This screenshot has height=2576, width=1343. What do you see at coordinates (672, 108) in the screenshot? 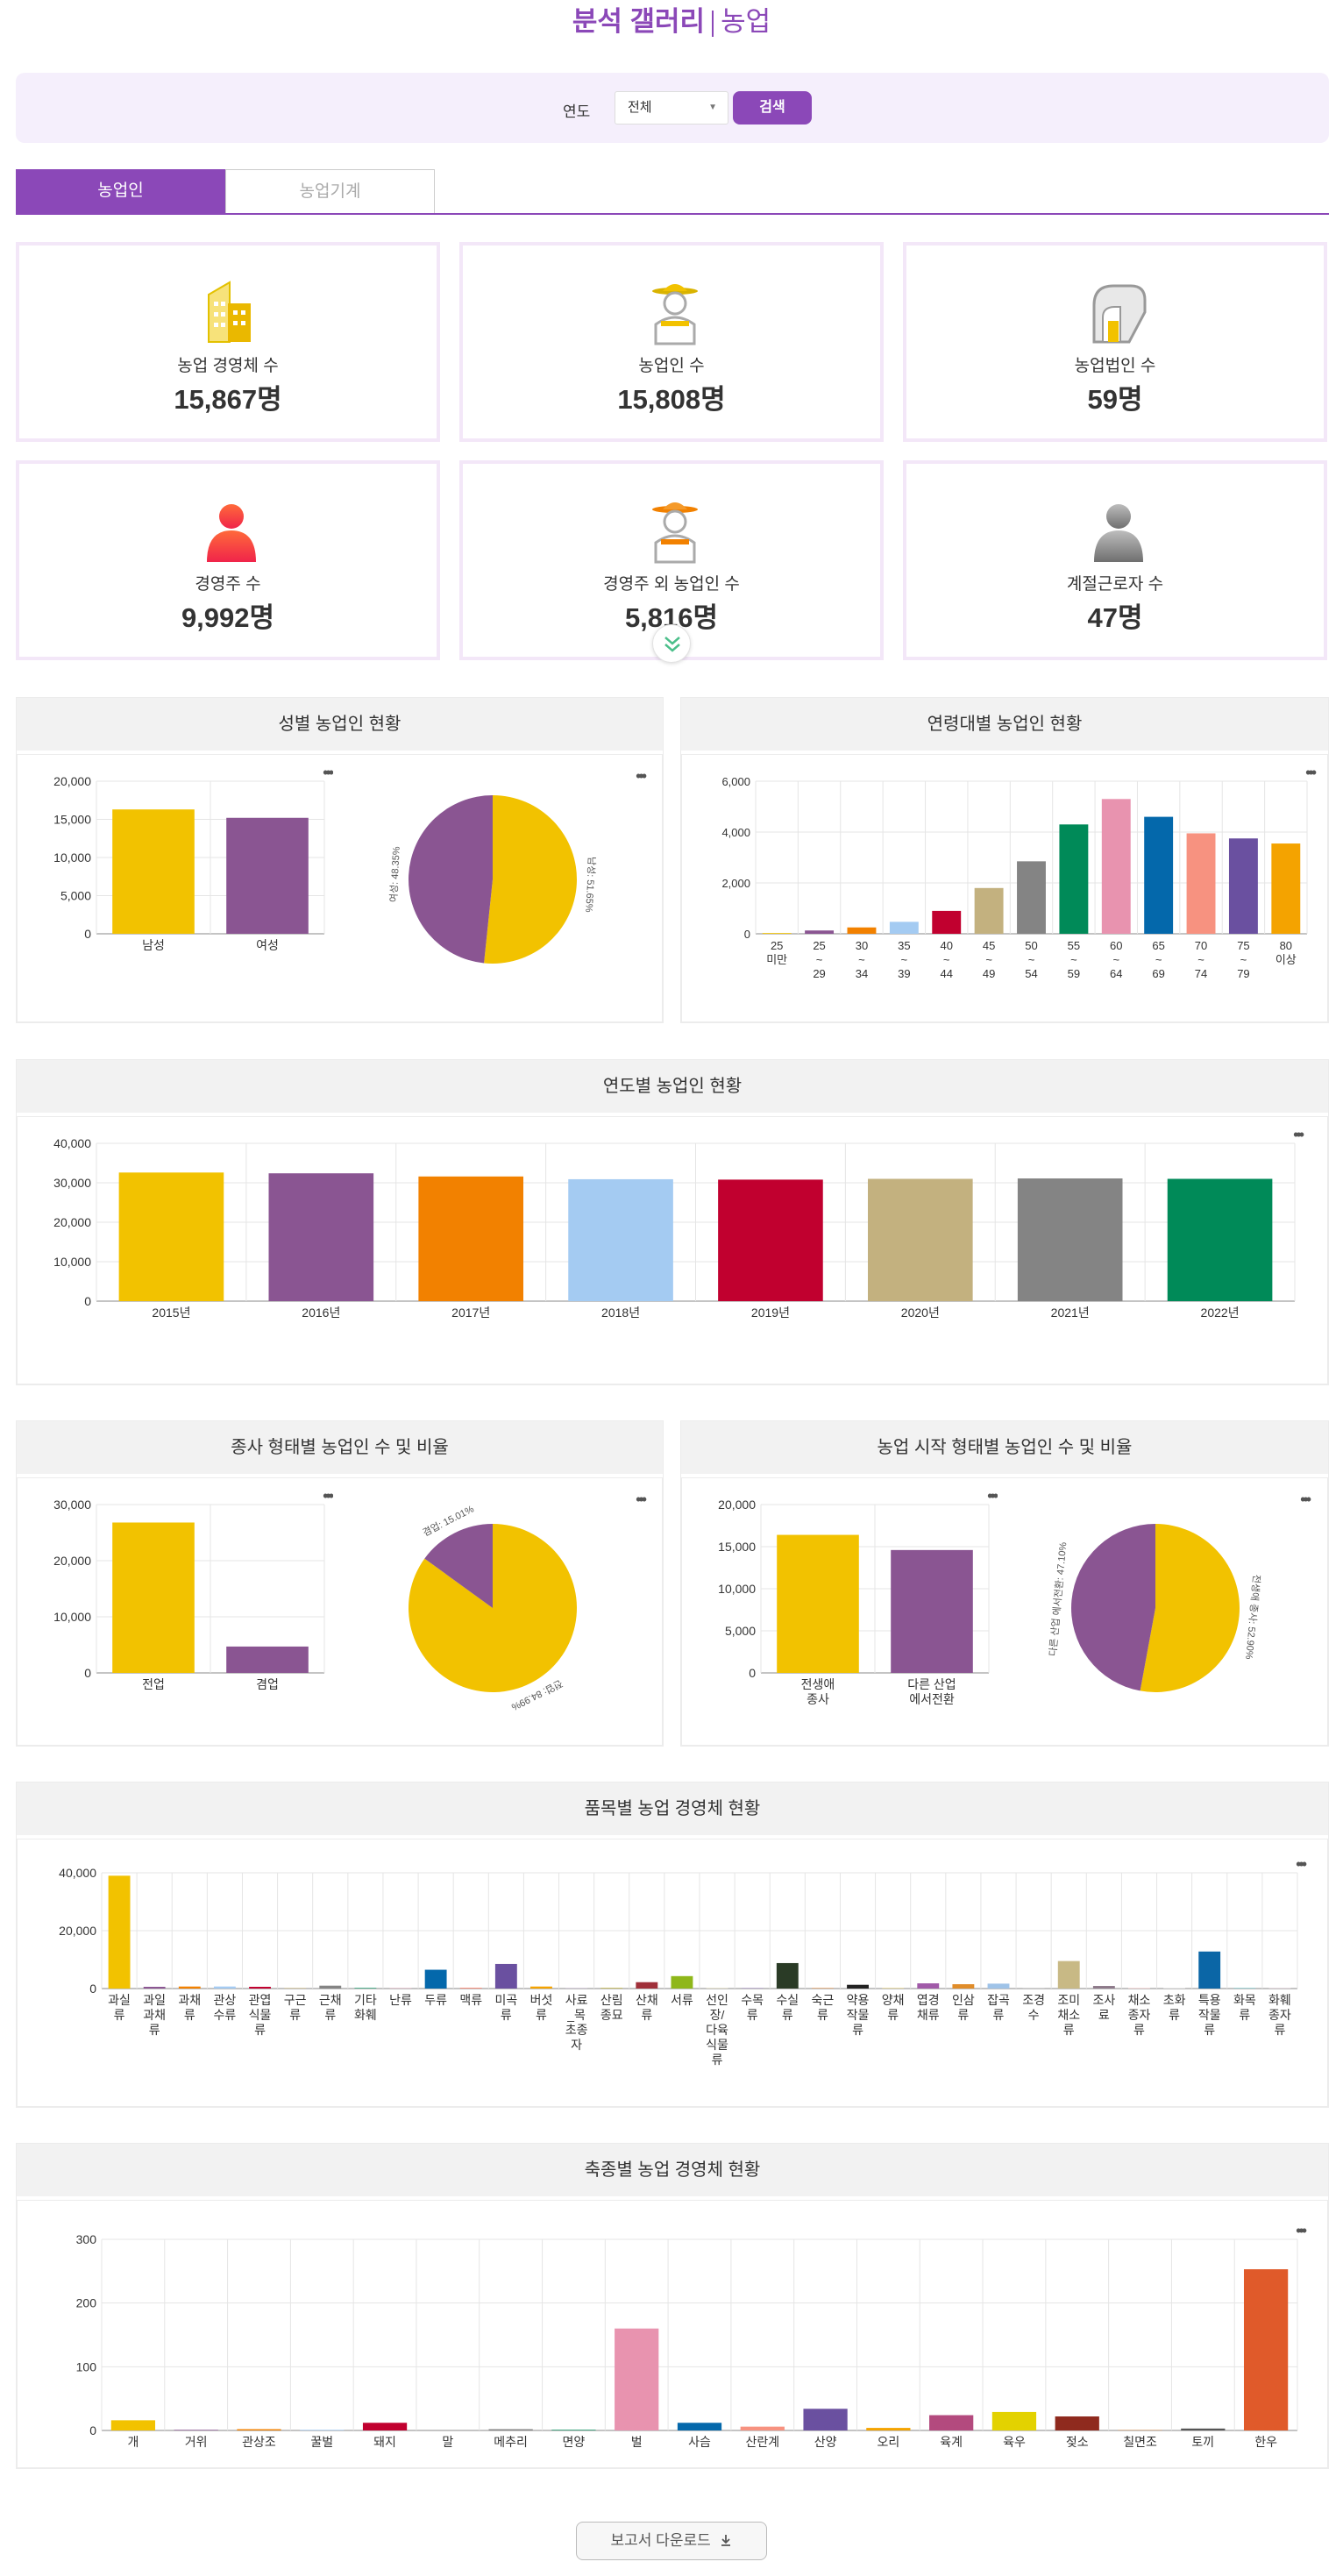
I see `year-select: 전체 ▼` at bounding box center [672, 108].